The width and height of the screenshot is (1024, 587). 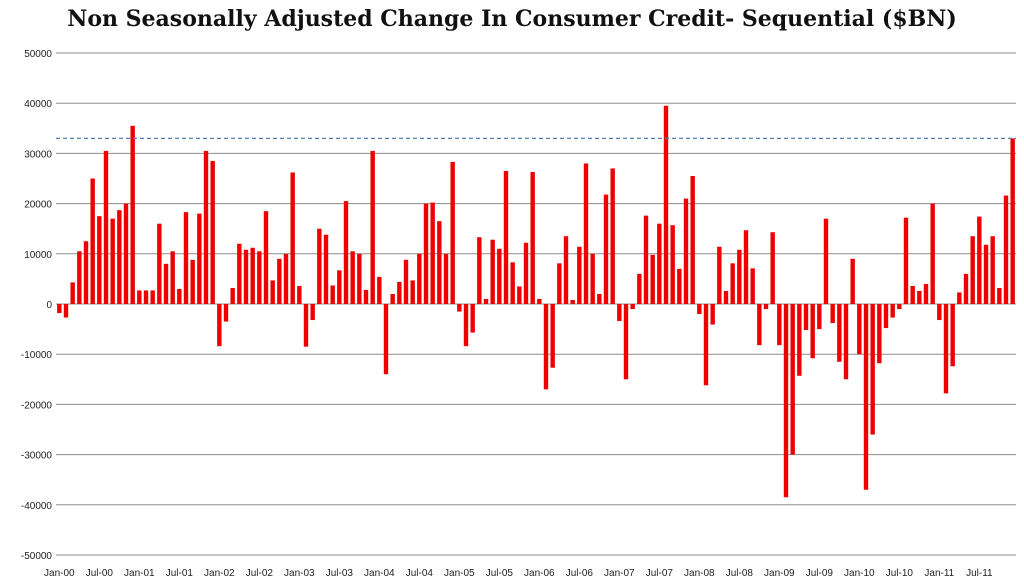 I want to click on y-tick-label: -10000, so click(x=37, y=355).